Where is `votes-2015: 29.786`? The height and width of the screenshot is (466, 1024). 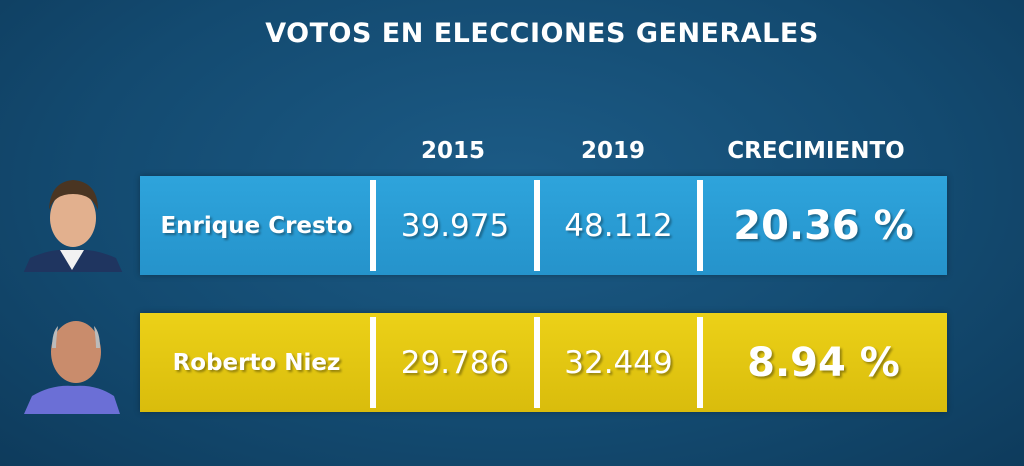 votes-2015: 29.786 is located at coordinates (455, 362).